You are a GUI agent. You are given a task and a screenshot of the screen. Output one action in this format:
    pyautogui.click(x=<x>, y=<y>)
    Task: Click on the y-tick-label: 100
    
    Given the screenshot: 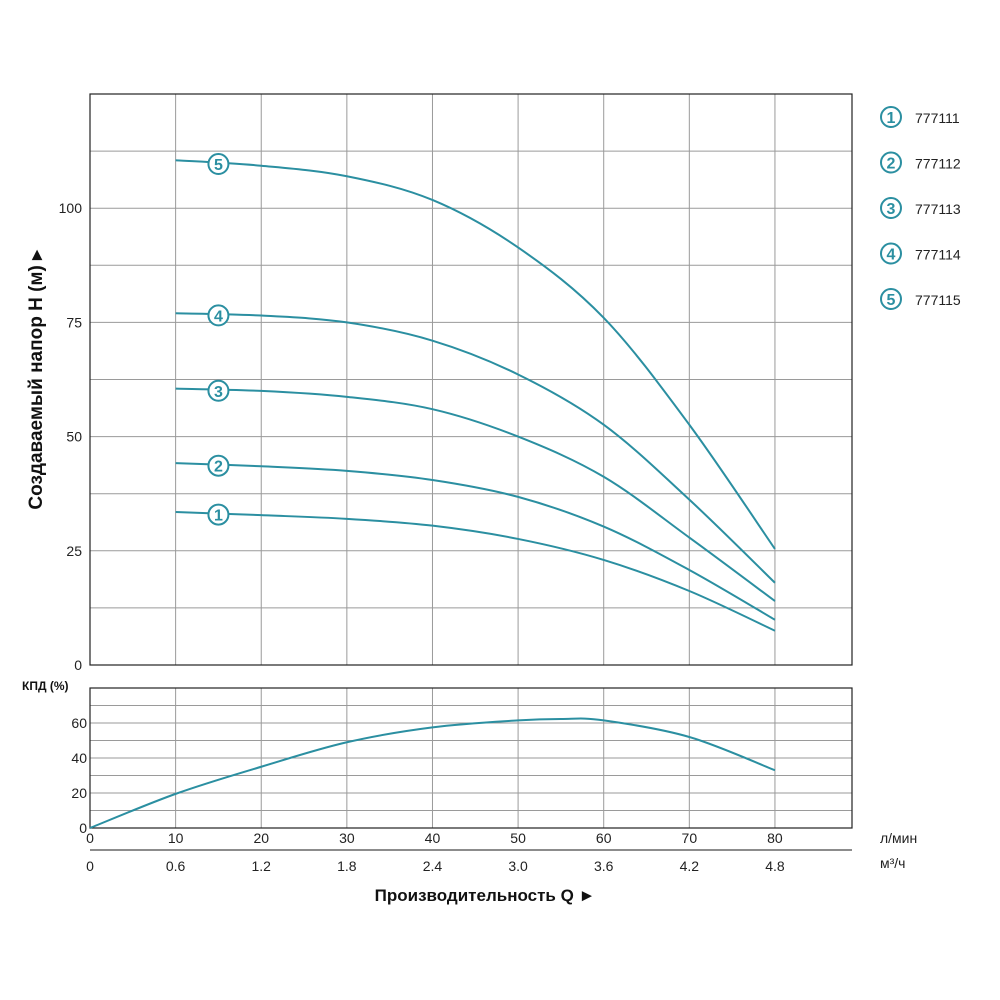 What is the action you would take?
    pyautogui.click(x=71, y=208)
    